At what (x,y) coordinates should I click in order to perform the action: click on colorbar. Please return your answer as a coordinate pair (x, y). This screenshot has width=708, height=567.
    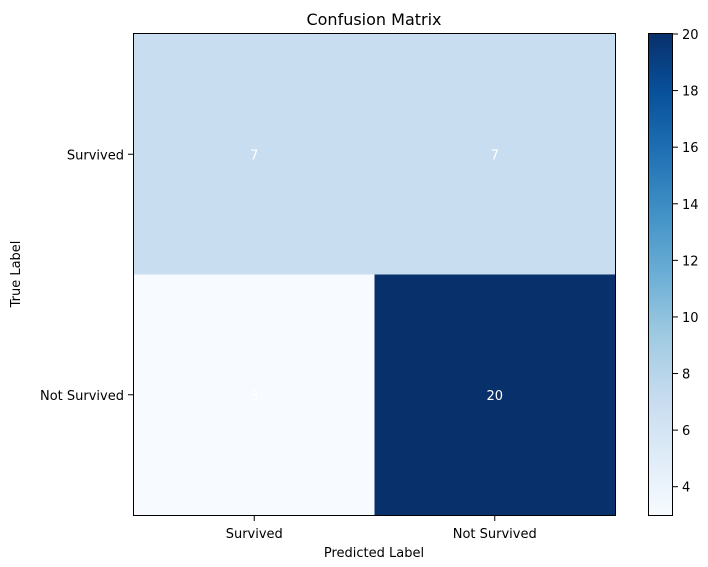
    Looking at the image, I should click on (660, 274).